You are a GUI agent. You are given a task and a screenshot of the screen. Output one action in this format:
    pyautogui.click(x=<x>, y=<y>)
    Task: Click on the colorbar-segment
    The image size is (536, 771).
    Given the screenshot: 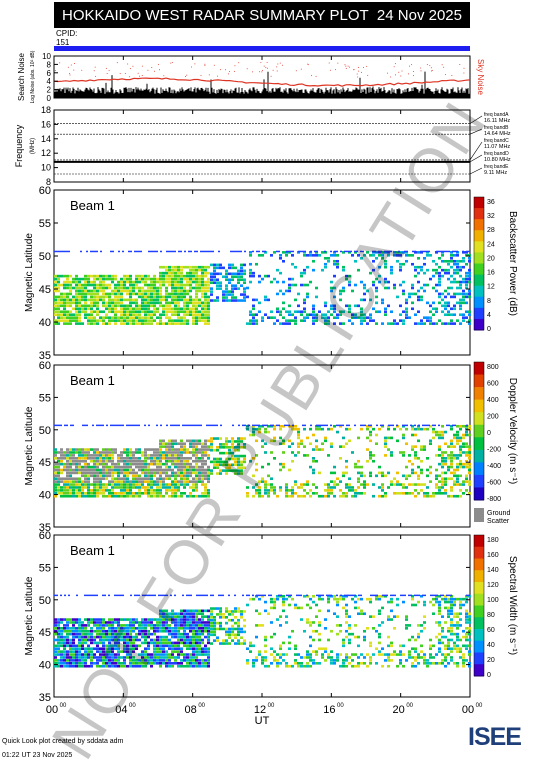 What is the action you would take?
    pyautogui.click(x=479, y=443)
    